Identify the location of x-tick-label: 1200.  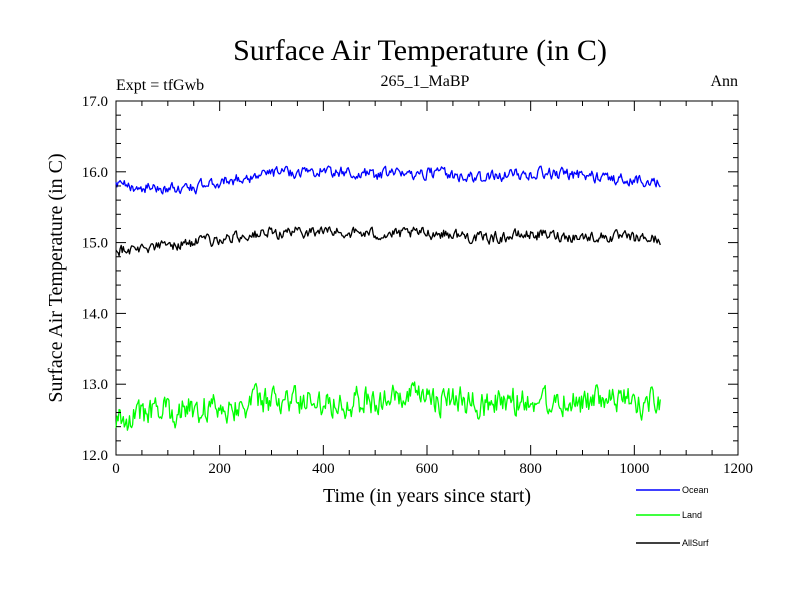
(738, 469).